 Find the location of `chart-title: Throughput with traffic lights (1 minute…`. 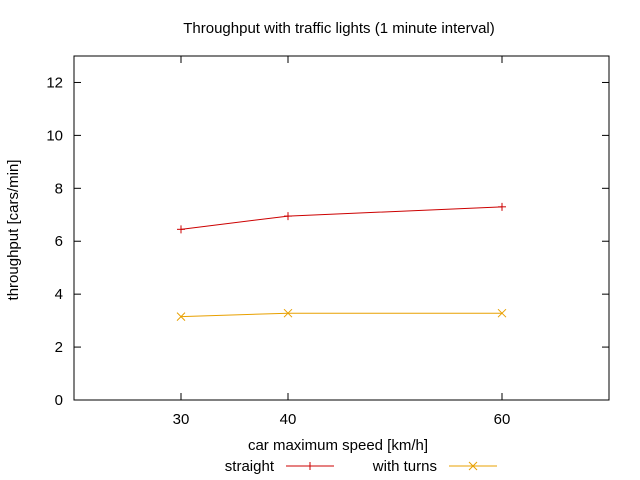

chart-title: Throughput with traffic lights (1 minute… is located at coordinates (339, 28).